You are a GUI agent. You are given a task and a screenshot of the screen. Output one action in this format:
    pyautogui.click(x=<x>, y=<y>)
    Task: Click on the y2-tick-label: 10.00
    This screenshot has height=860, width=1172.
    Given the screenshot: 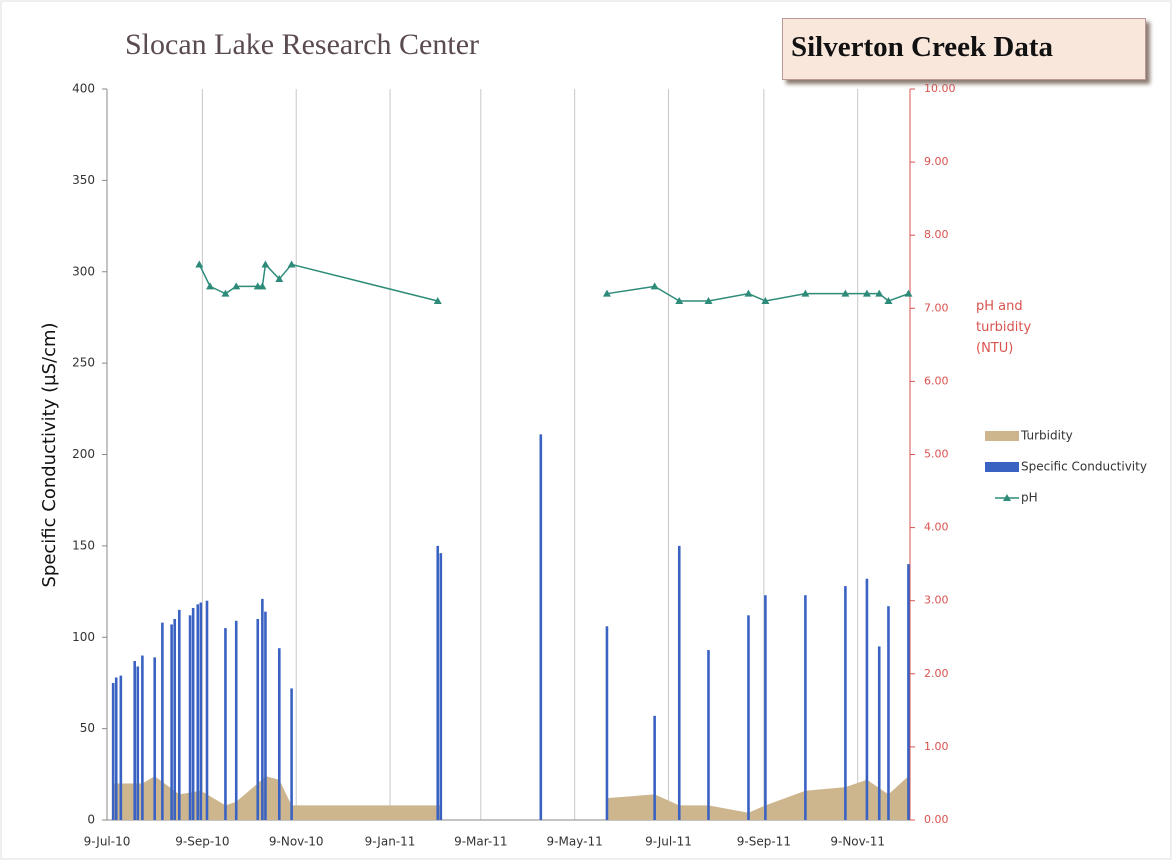 What is the action you would take?
    pyautogui.click(x=940, y=88)
    